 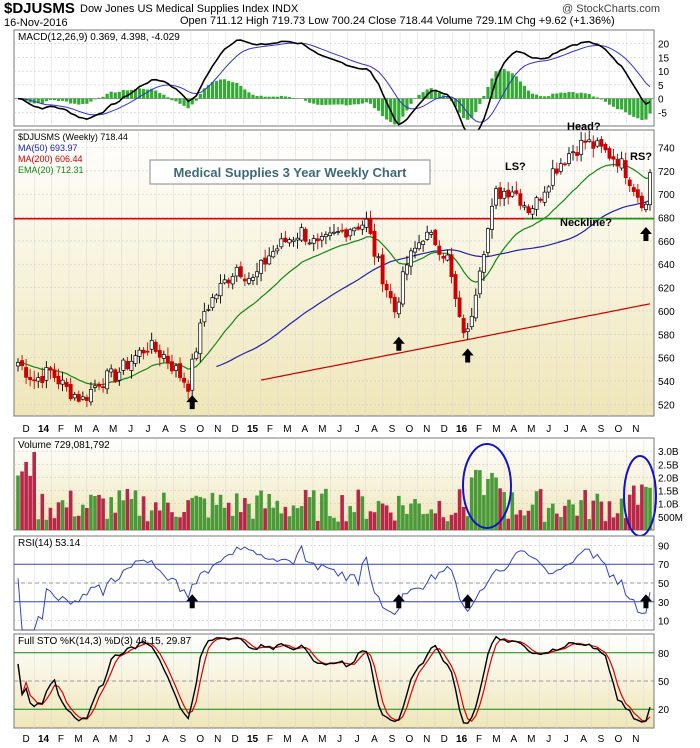 What do you see at coordinates (666, 289) in the screenshot?
I see `price-tick-label: 620` at bounding box center [666, 289].